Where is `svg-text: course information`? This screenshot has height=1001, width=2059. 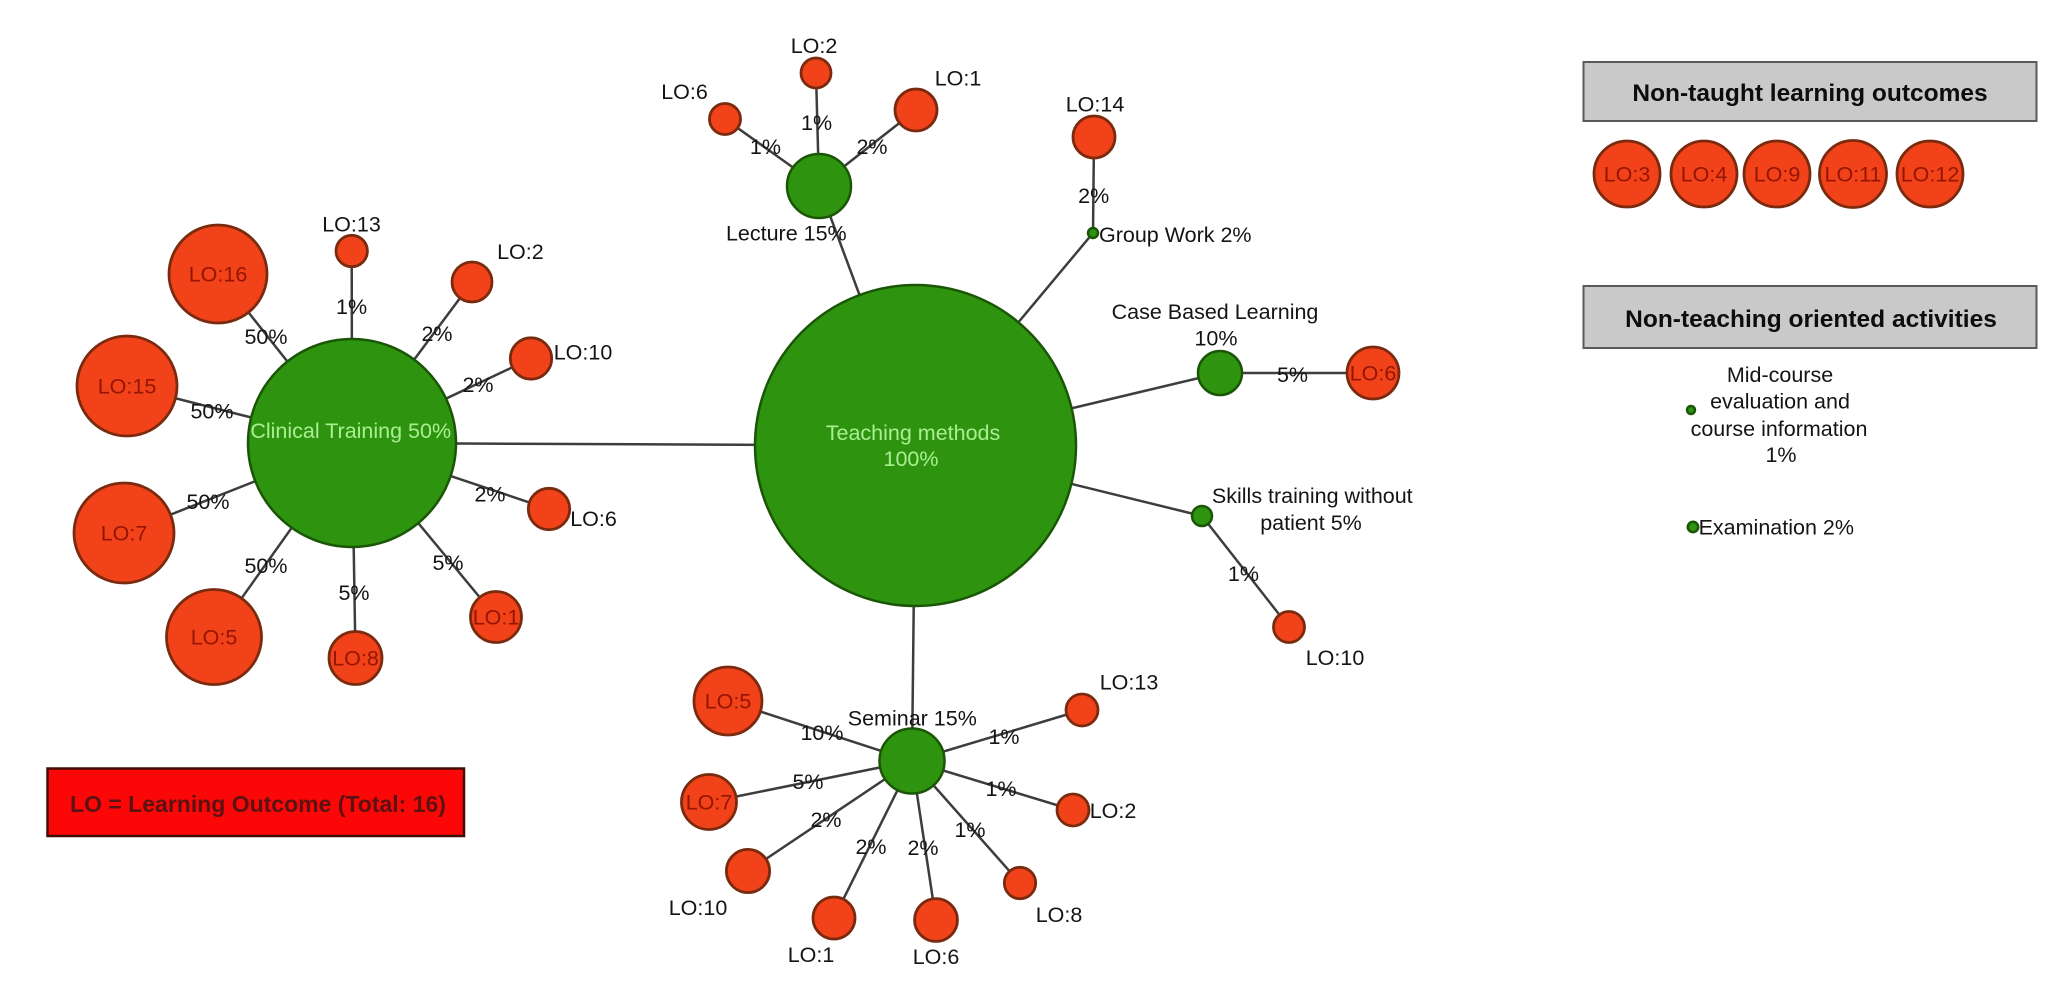
svg-text: course information is located at coordinates (1779, 429).